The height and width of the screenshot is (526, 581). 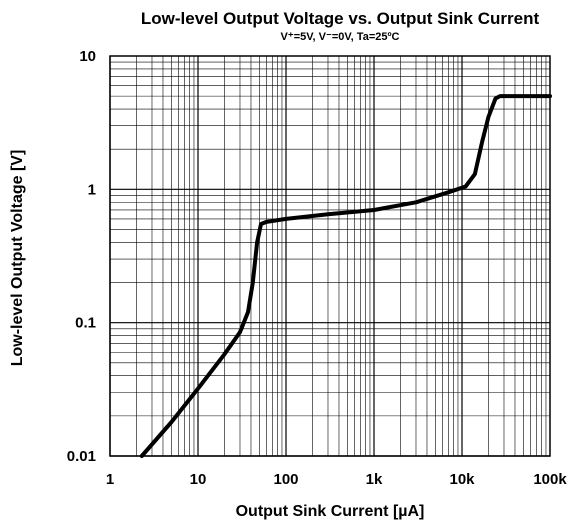 What do you see at coordinates (374, 479) in the screenshot?
I see `x-tick-label: 1k` at bounding box center [374, 479].